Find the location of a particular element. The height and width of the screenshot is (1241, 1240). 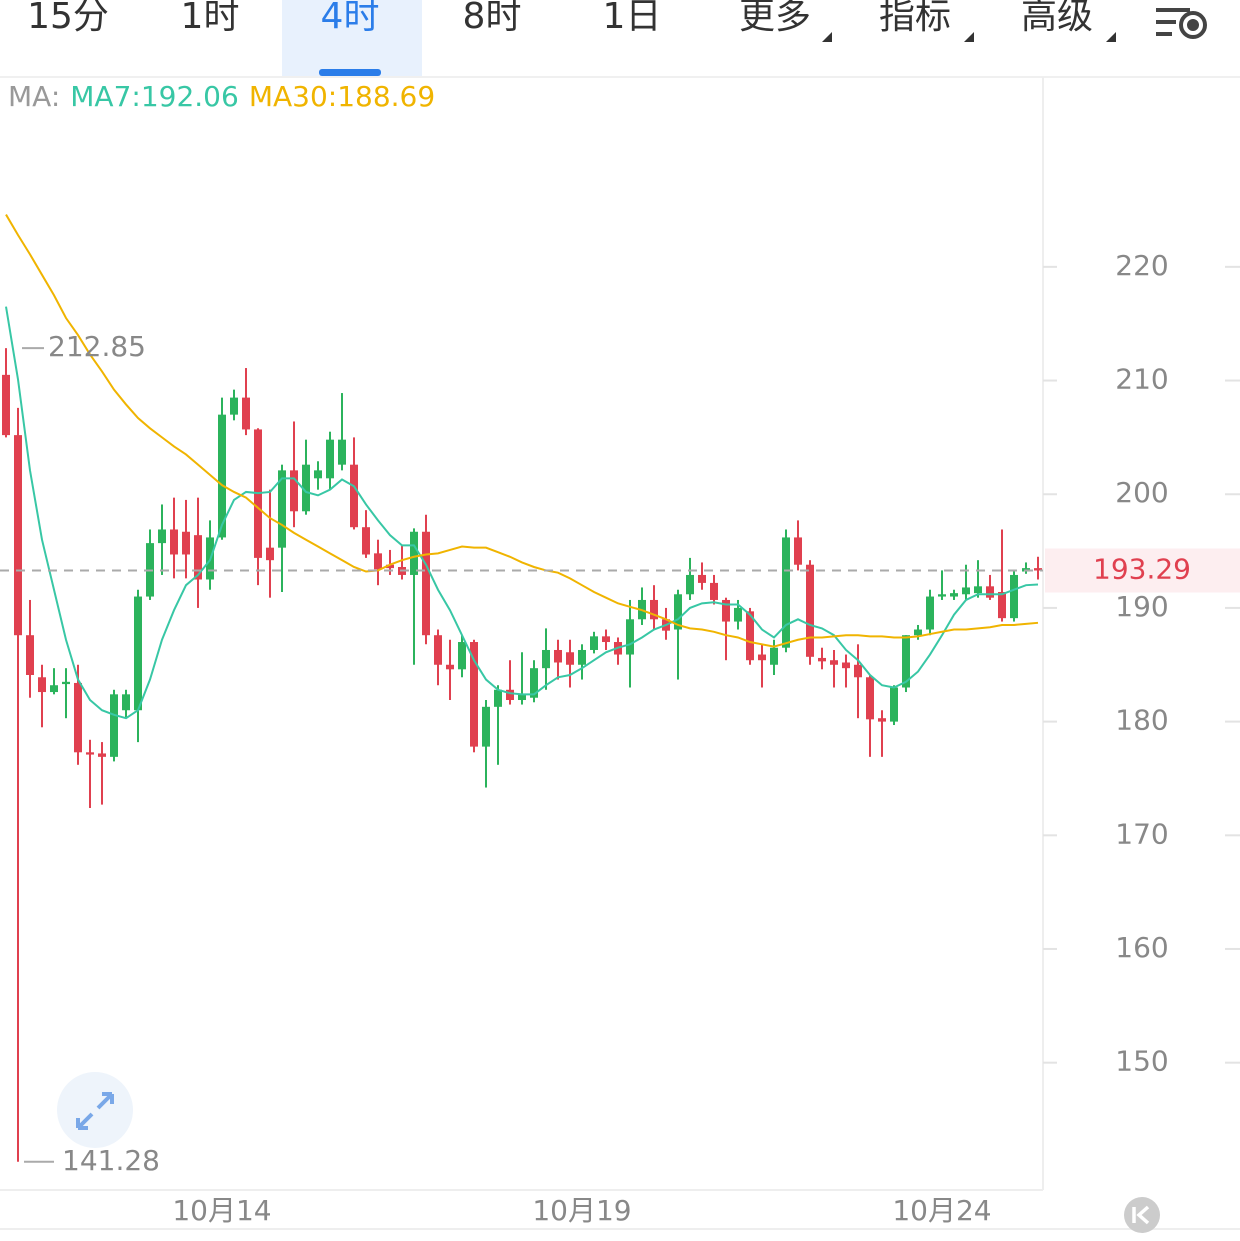

active-tab-background is located at coordinates (352, 38).